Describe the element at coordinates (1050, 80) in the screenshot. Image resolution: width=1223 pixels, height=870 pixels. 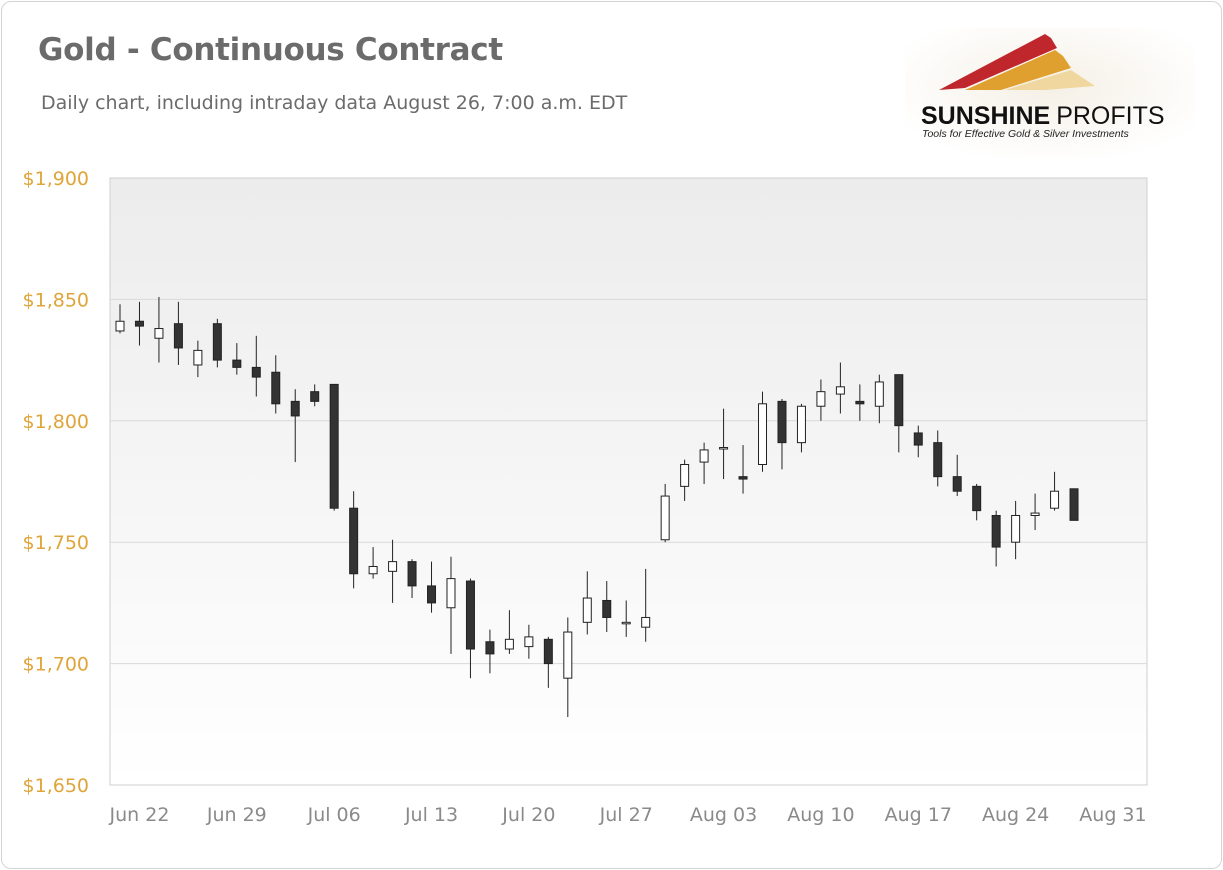
I see `logo-swoosh-gold` at that location.